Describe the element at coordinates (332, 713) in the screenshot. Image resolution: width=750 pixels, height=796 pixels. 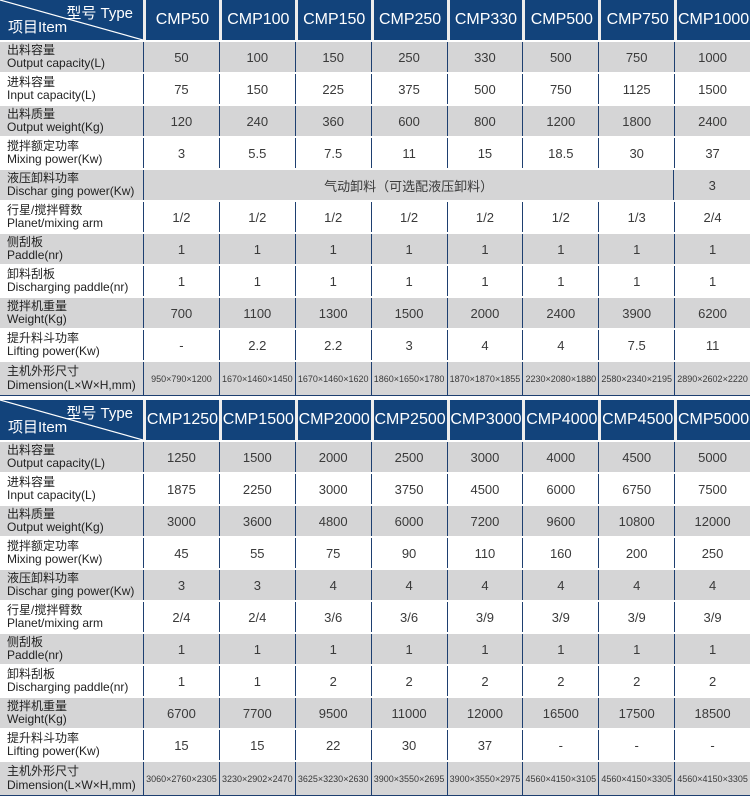
I see `value-cell: 9500` at that location.